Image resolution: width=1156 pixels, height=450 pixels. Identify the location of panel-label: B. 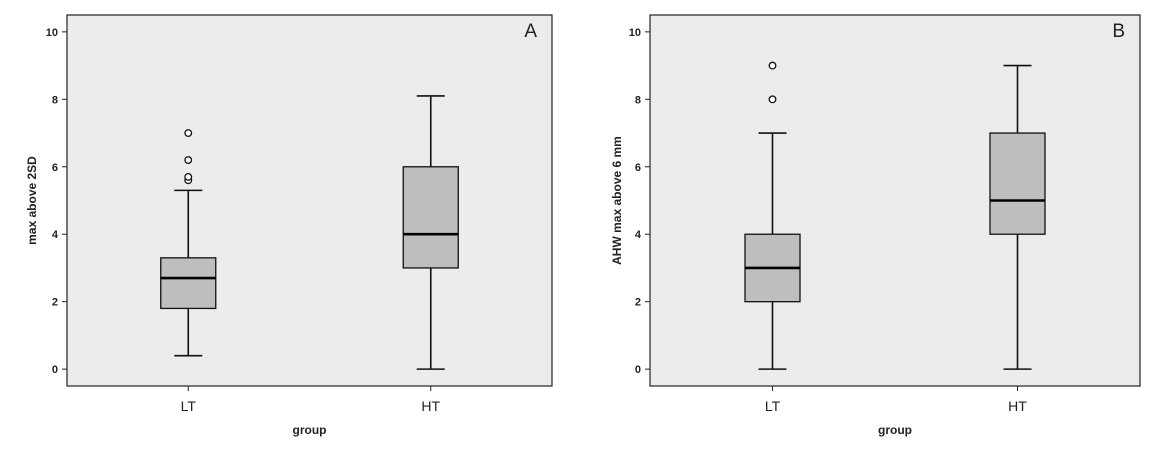
(1118, 31).